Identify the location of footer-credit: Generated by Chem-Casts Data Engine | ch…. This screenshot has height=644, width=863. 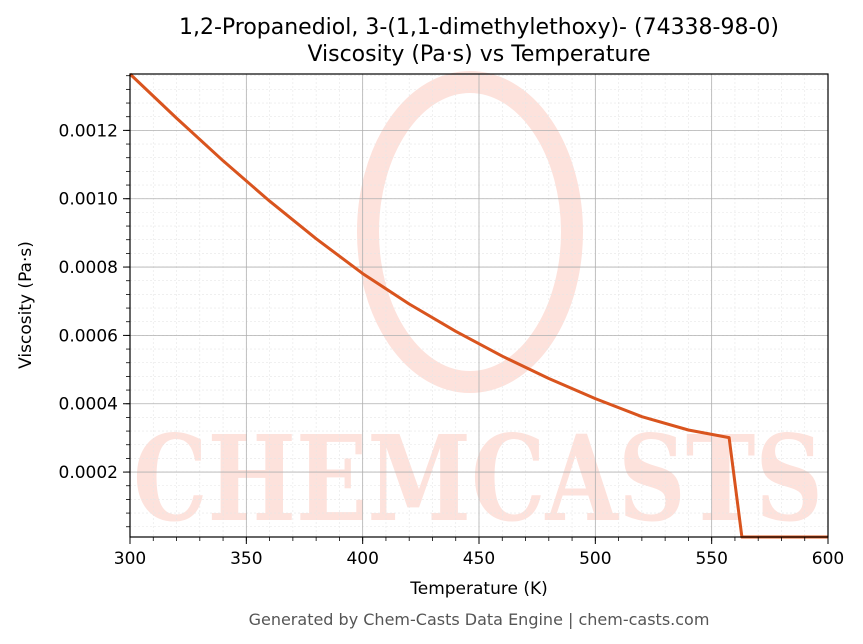
(479, 619).